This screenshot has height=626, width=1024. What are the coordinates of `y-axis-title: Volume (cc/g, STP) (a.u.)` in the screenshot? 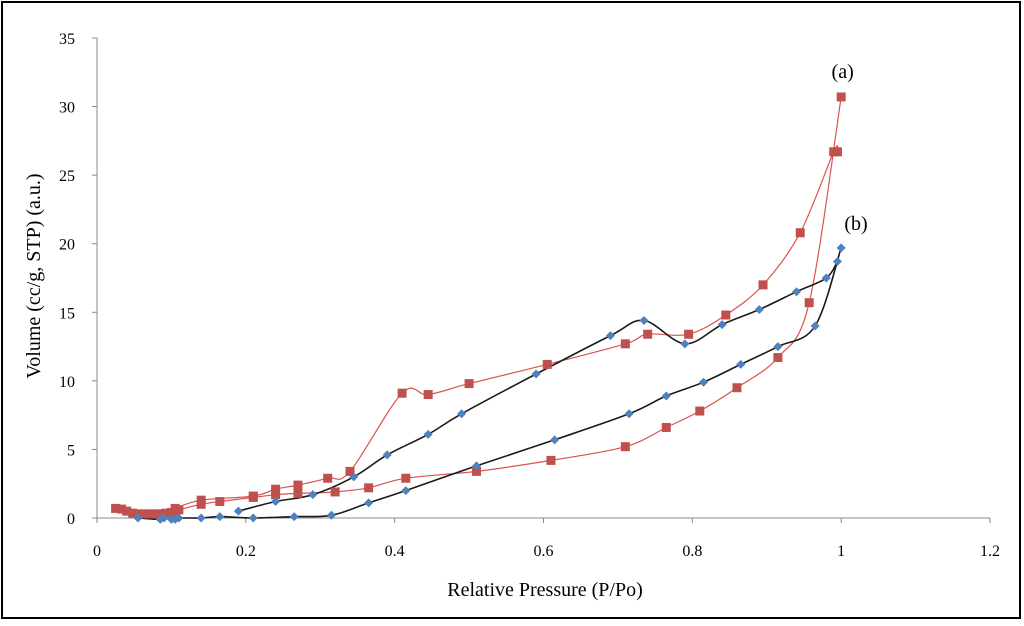 It's located at (34, 275).